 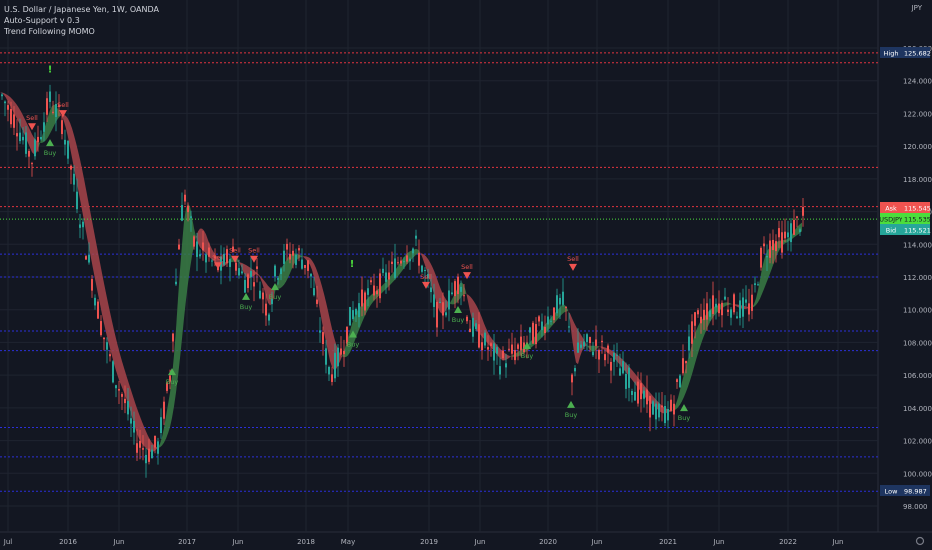 I want to click on indicator-auto-support: Auto-Support v 0.3, so click(x=42, y=20).